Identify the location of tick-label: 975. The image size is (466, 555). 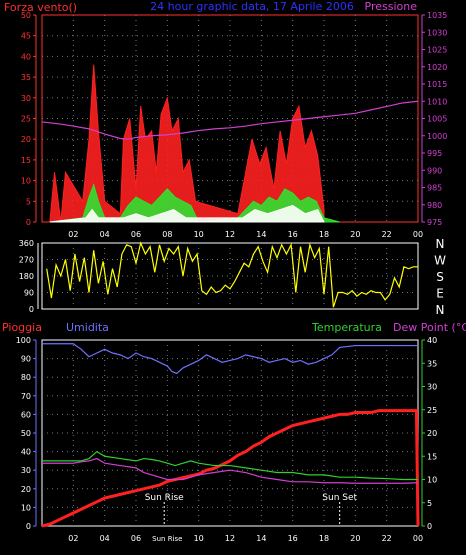
(434, 222).